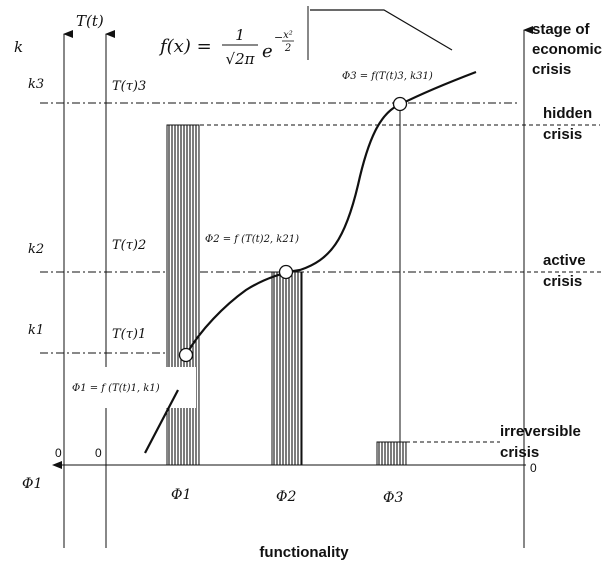 The image size is (608, 571). Describe the element at coordinates (387, 76) in the screenshot. I see `phi3-annotation: Φ3 = f(T(t)3, k31)` at that location.